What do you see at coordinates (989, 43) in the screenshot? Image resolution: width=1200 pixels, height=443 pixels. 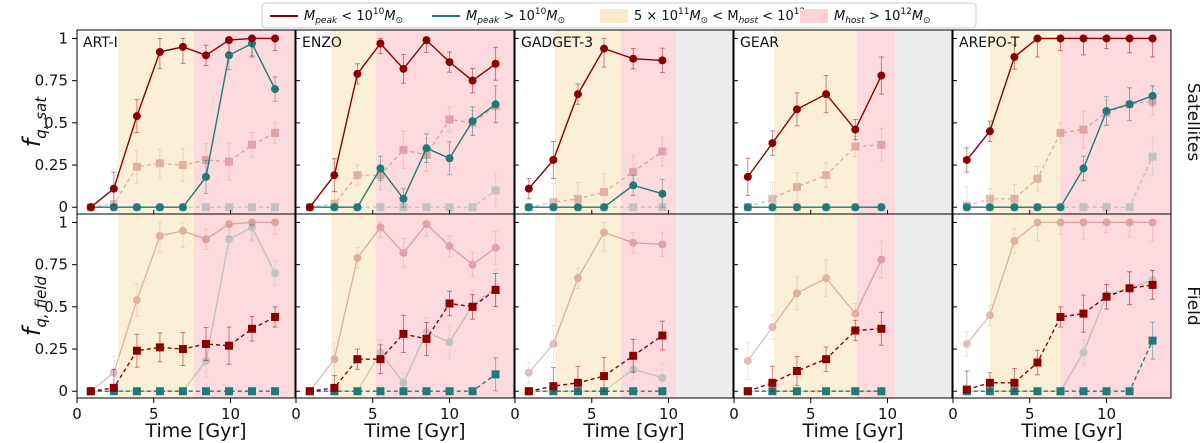 I see `panel-title: AREPO-T` at bounding box center [989, 43].